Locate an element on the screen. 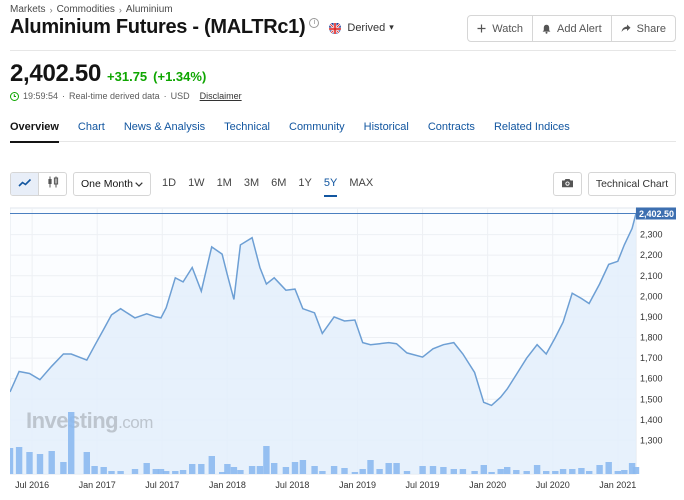 This screenshot has width=684, height=500. disclaimer-link: Disclaimer is located at coordinates (220, 96).